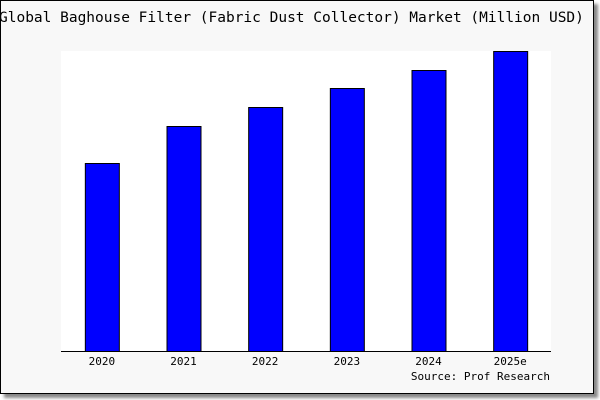  What do you see at coordinates (347, 361) in the screenshot?
I see `x-tick-label: 2023` at bounding box center [347, 361].